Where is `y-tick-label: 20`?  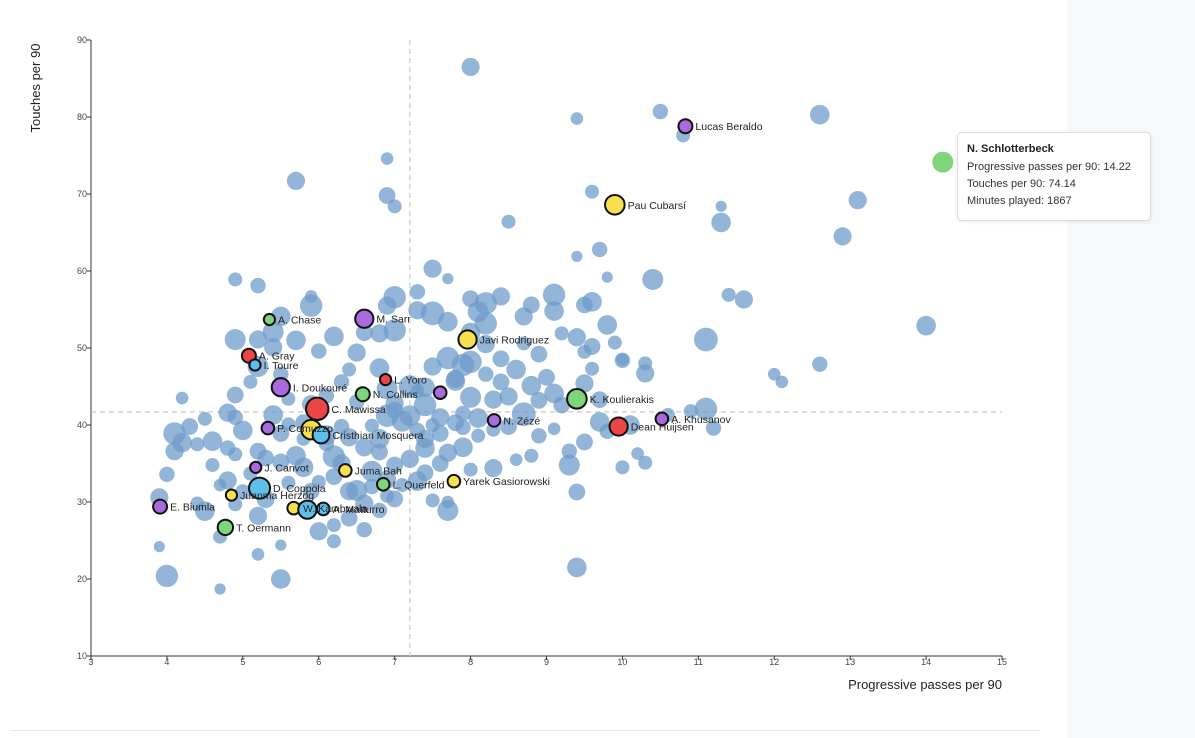
y-tick-label: 20 is located at coordinates (82, 579).